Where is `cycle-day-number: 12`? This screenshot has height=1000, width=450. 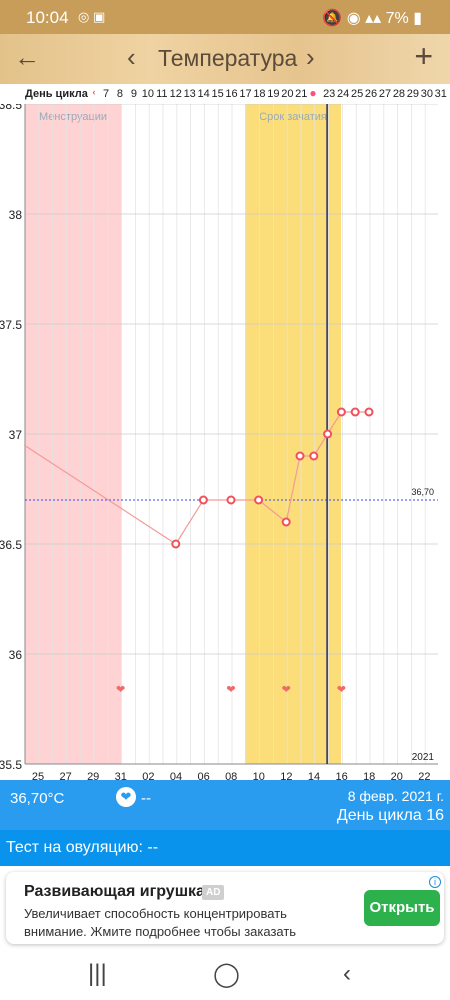 cycle-day-number: 12 is located at coordinates (175, 94).